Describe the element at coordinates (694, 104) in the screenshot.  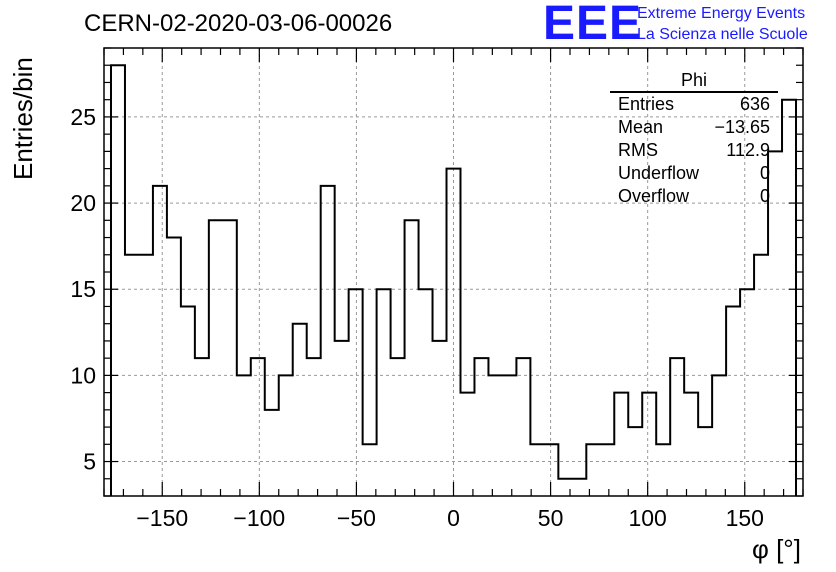
I see `stats-row-entries: Entries 636` at that location.